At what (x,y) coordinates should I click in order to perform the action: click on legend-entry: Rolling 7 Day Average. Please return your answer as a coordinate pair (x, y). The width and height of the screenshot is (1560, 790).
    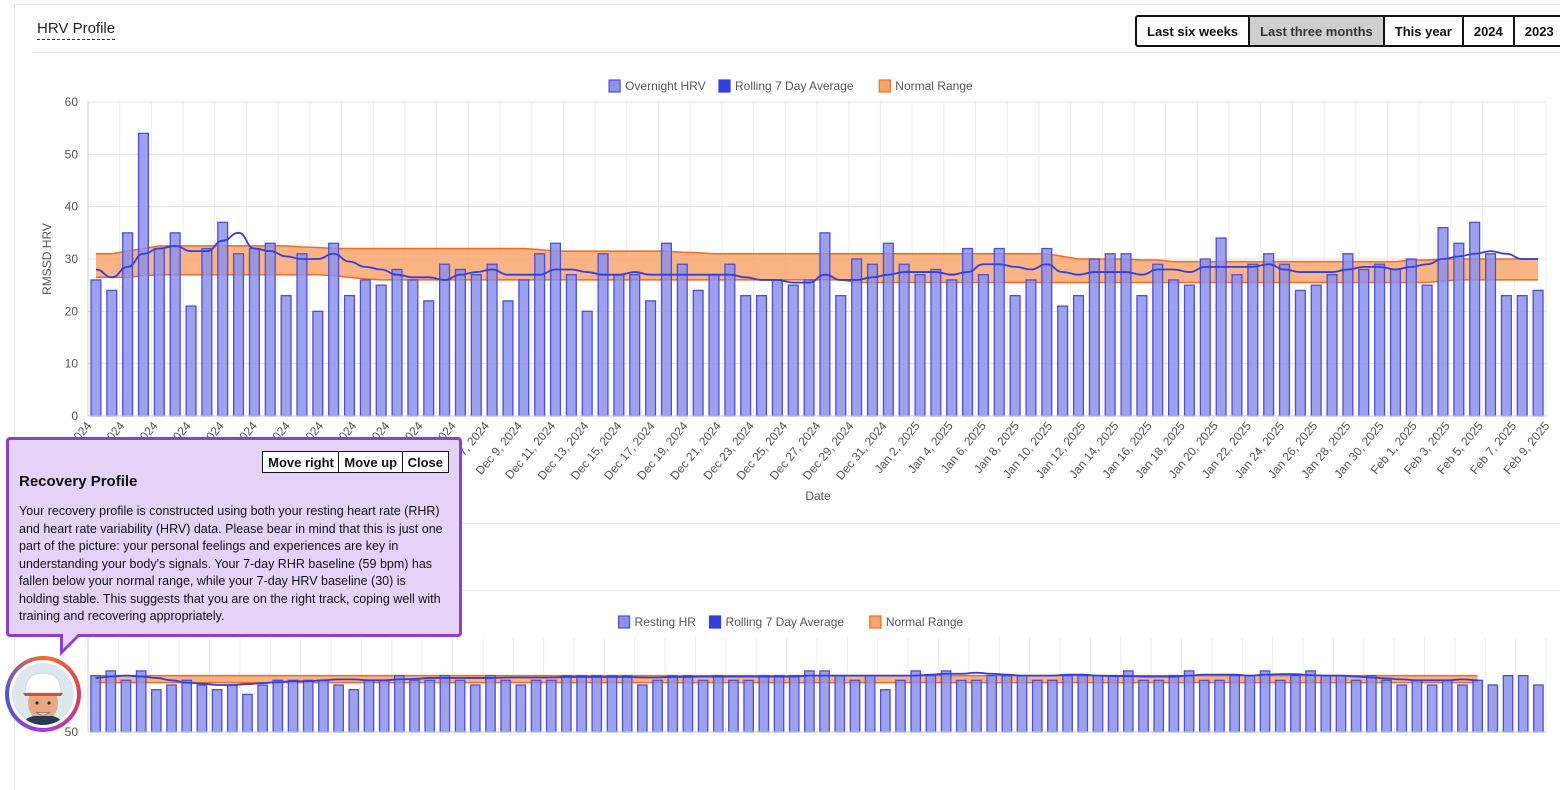
    Looking at the image, I should click on (794, 86).